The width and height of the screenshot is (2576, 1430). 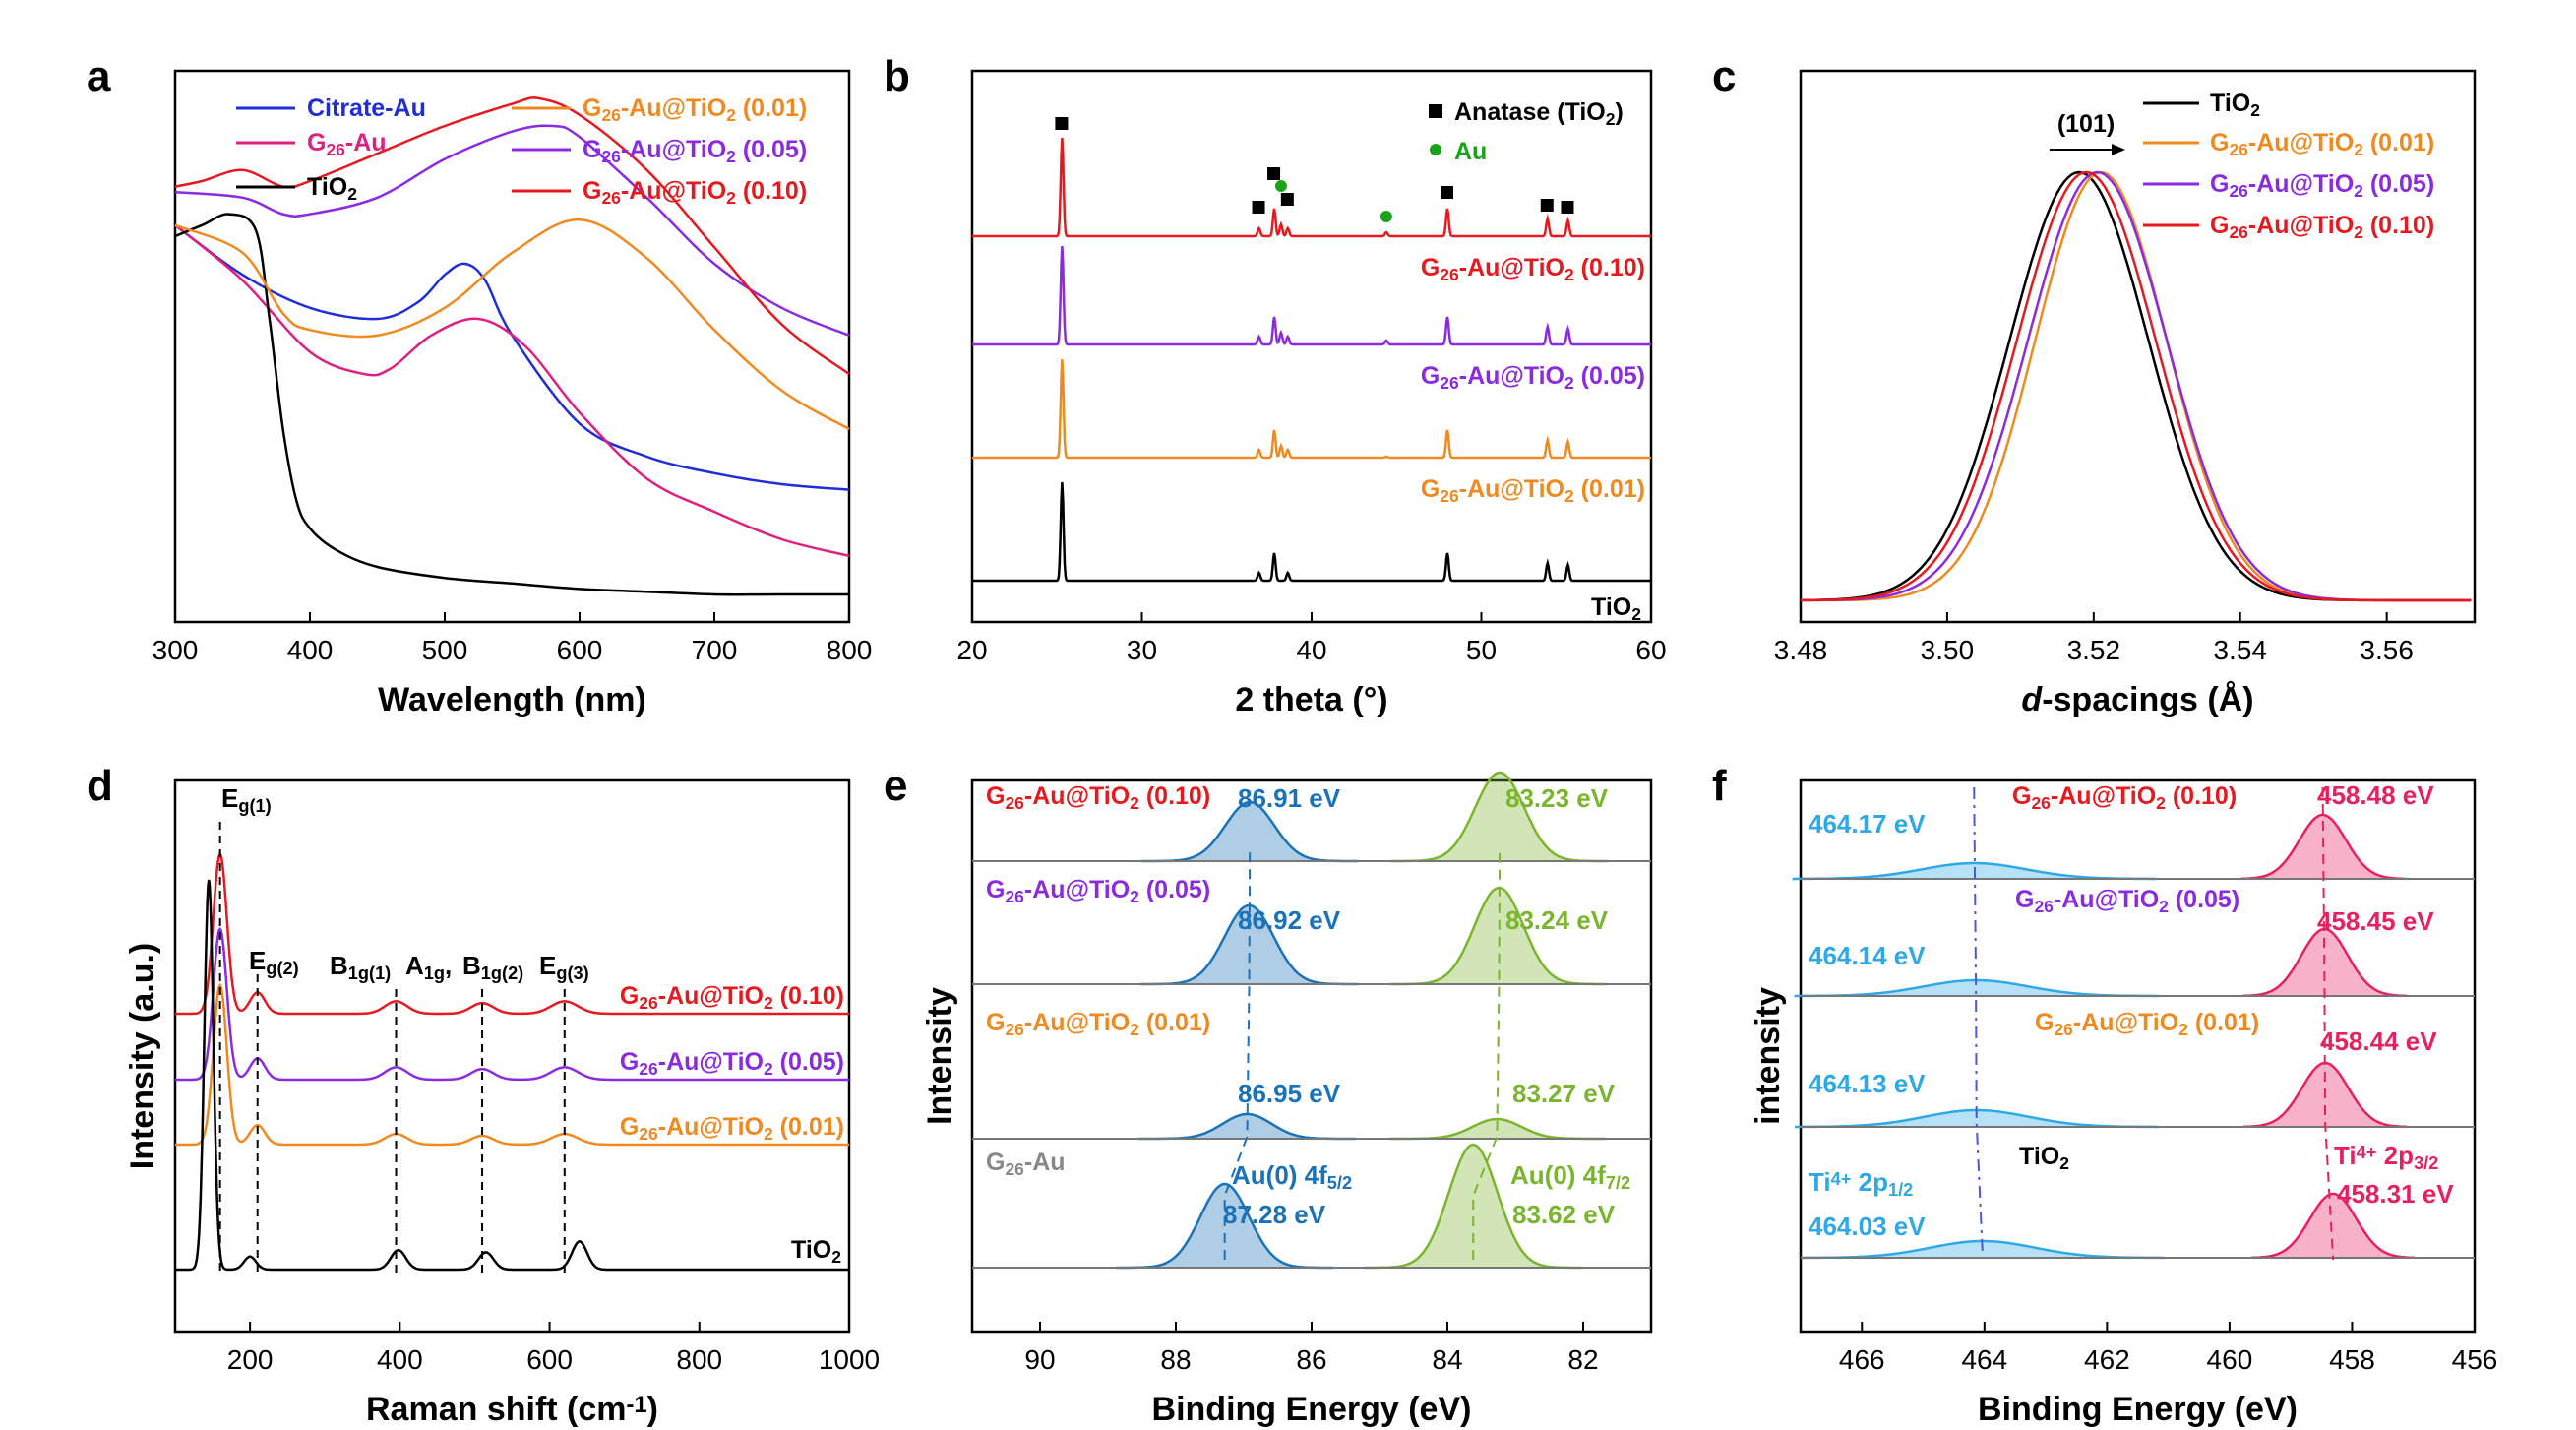 What do you see at coordinates (1435, 111) in the screenshot?
I see `panel-b-legend-square` at bounding box center [1435, 111].